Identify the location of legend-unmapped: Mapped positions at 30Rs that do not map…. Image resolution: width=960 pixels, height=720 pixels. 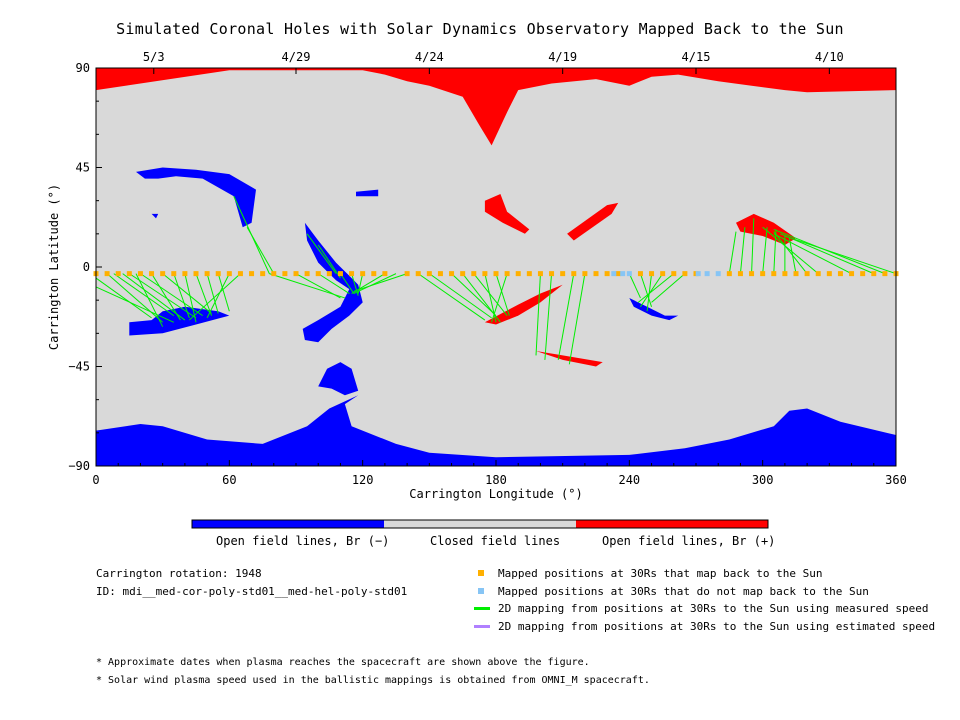
(683, 591).